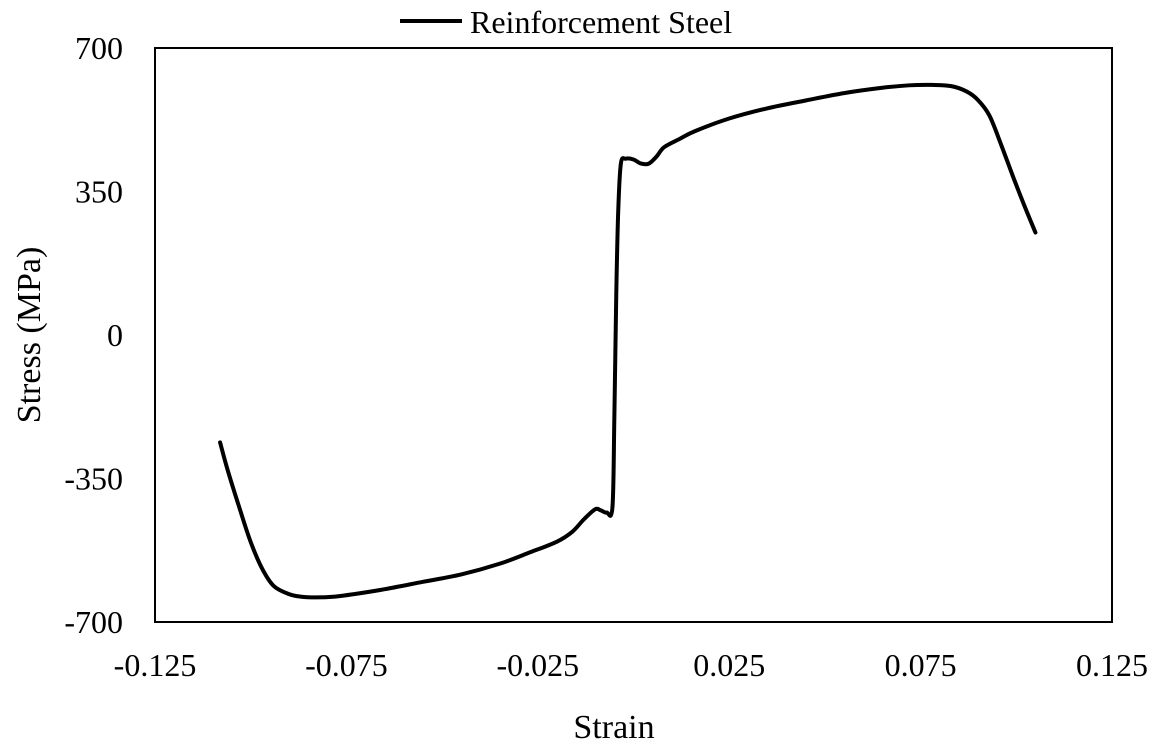 The width and height of the screenshot is (1160, 746). I want to click on y-tick-label: -700, so click(93, 622).